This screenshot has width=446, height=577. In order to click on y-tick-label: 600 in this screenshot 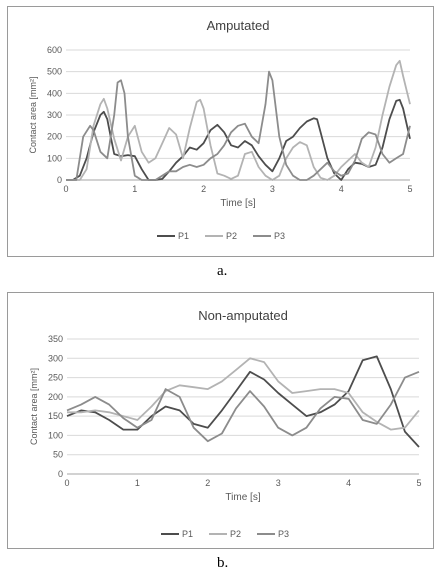, I will do `click(54, 50)`.